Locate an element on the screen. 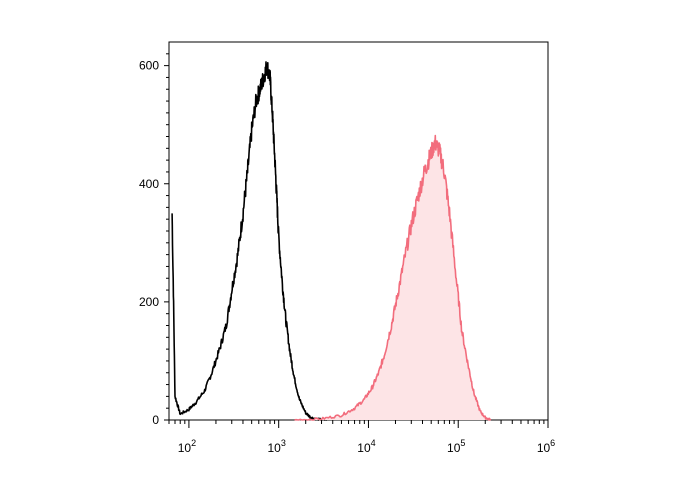 The width and height of the screenshot is (688, 490). x-tick-label: 10² is located at coordinates (187, 446).